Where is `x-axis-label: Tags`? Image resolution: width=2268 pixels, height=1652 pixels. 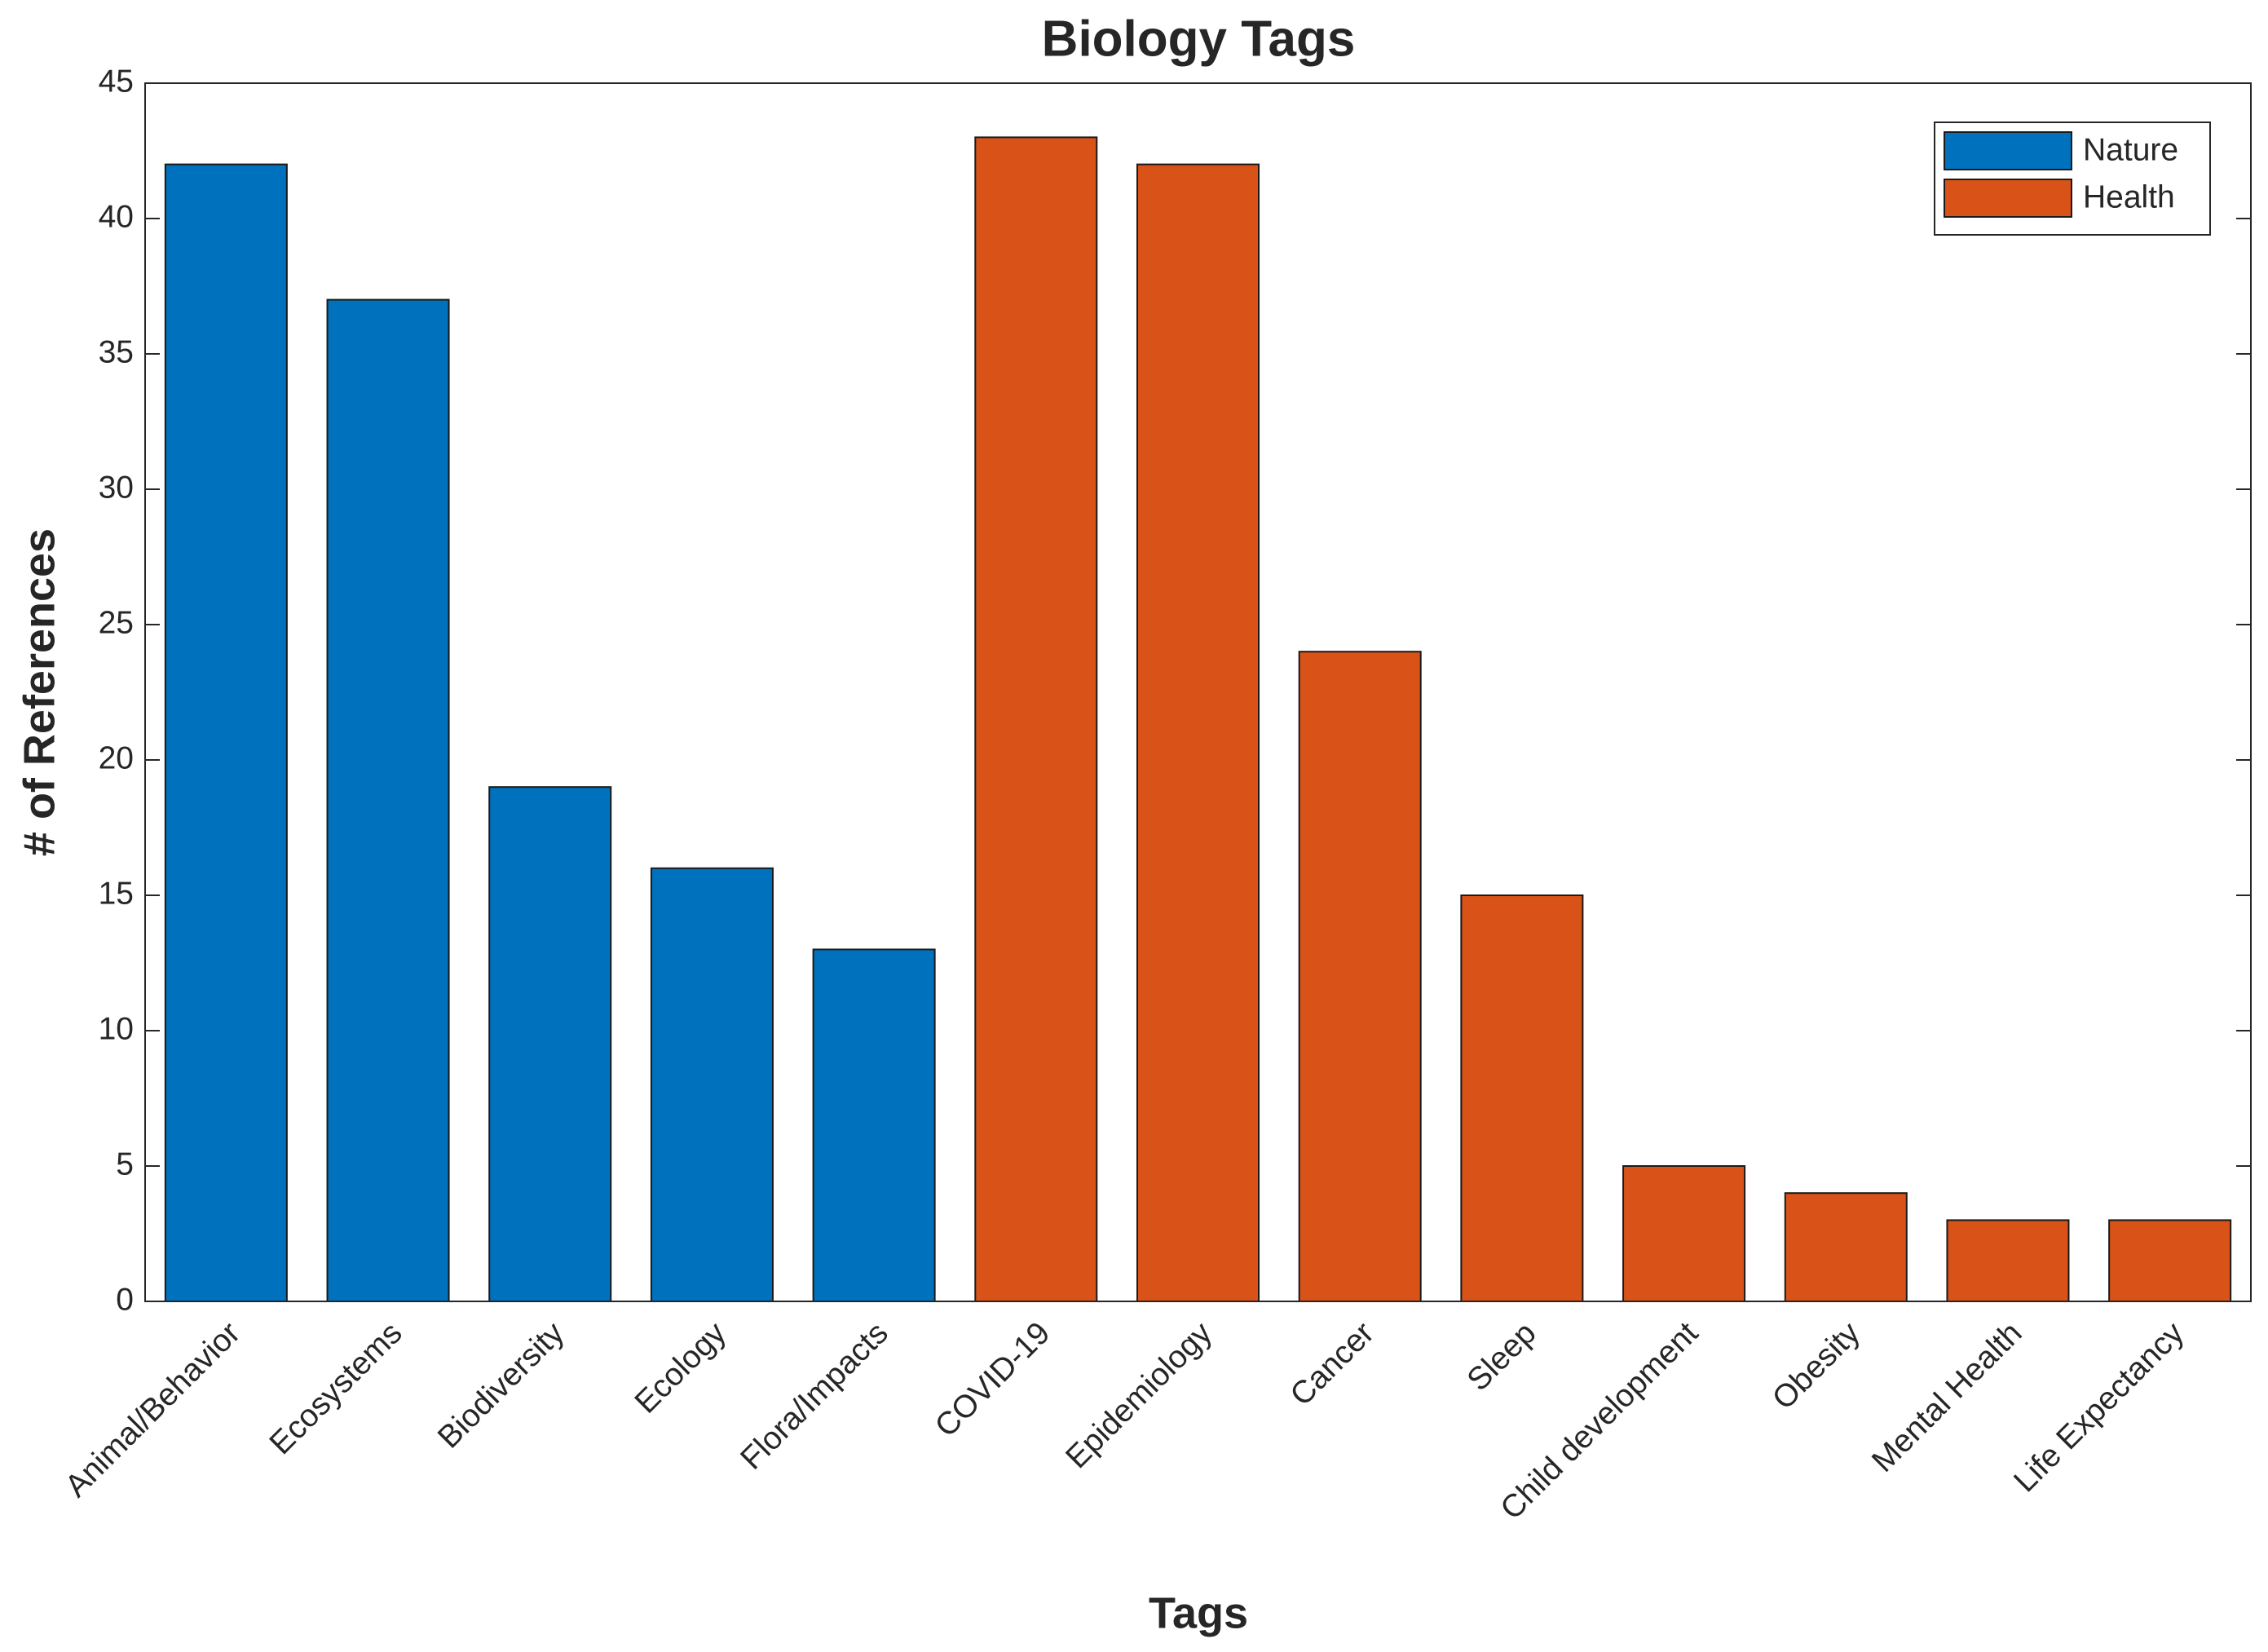
x-axis-label: Tags is located at coordinates (1198, 1612).